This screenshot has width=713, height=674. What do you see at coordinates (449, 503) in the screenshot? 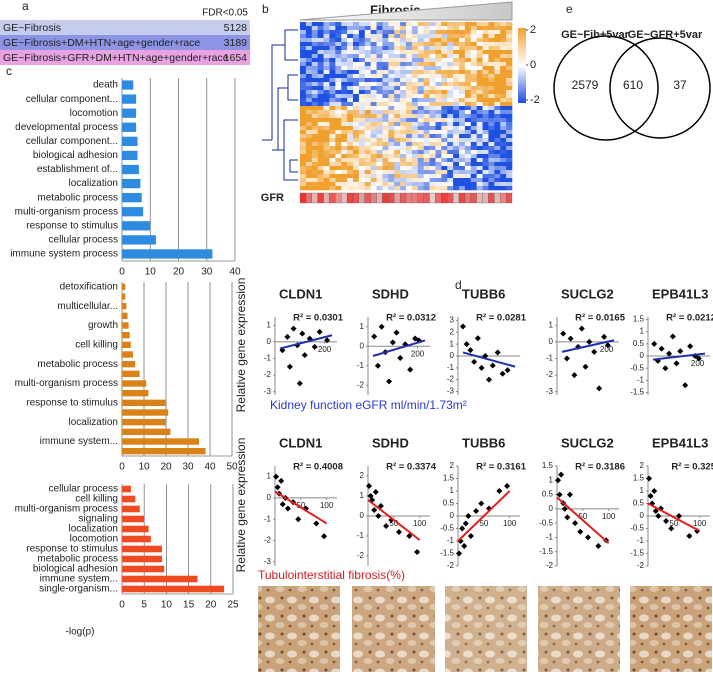
I see `y-tick-label: 0.5` at bounding box center [449, 503].